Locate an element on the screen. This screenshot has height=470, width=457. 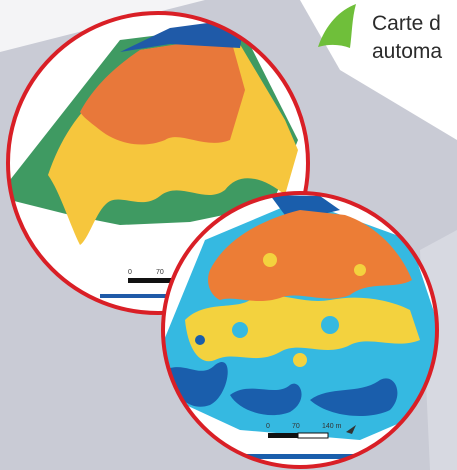
leaf-icon is located at coordinates (337, 26).